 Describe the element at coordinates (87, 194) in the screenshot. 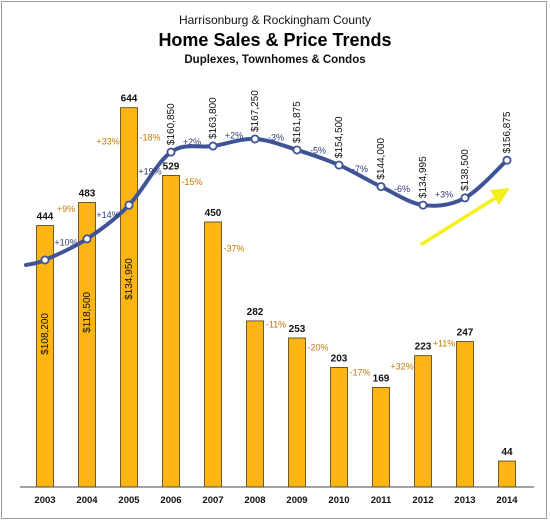

I see `bar-value-label-2004: 483` at that location.